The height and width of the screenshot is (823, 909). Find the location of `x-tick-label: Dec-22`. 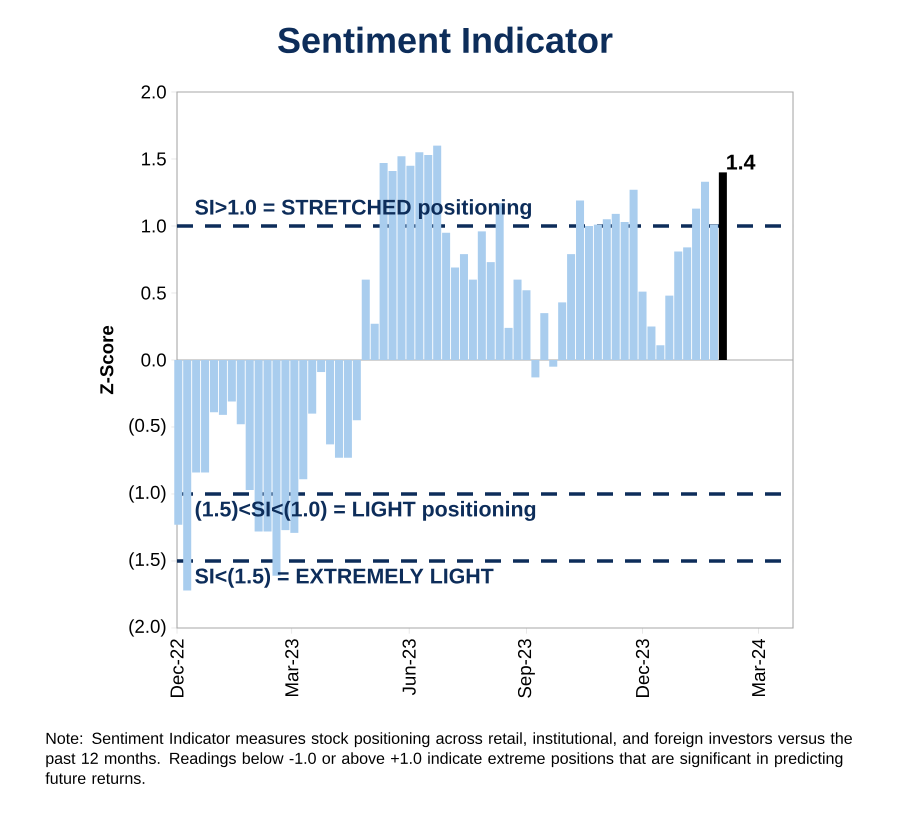

x-tick-label: Dec-22 is located at coordinates (177, 668).